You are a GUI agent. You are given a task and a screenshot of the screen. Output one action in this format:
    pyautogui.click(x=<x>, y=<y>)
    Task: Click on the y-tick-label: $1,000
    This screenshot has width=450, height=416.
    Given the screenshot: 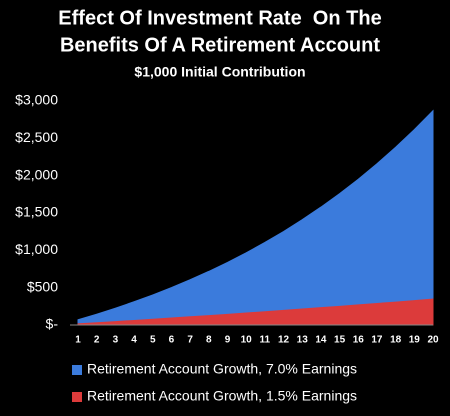 What is the action you would take?
    pyautogui.click(x=36, y=249)
    